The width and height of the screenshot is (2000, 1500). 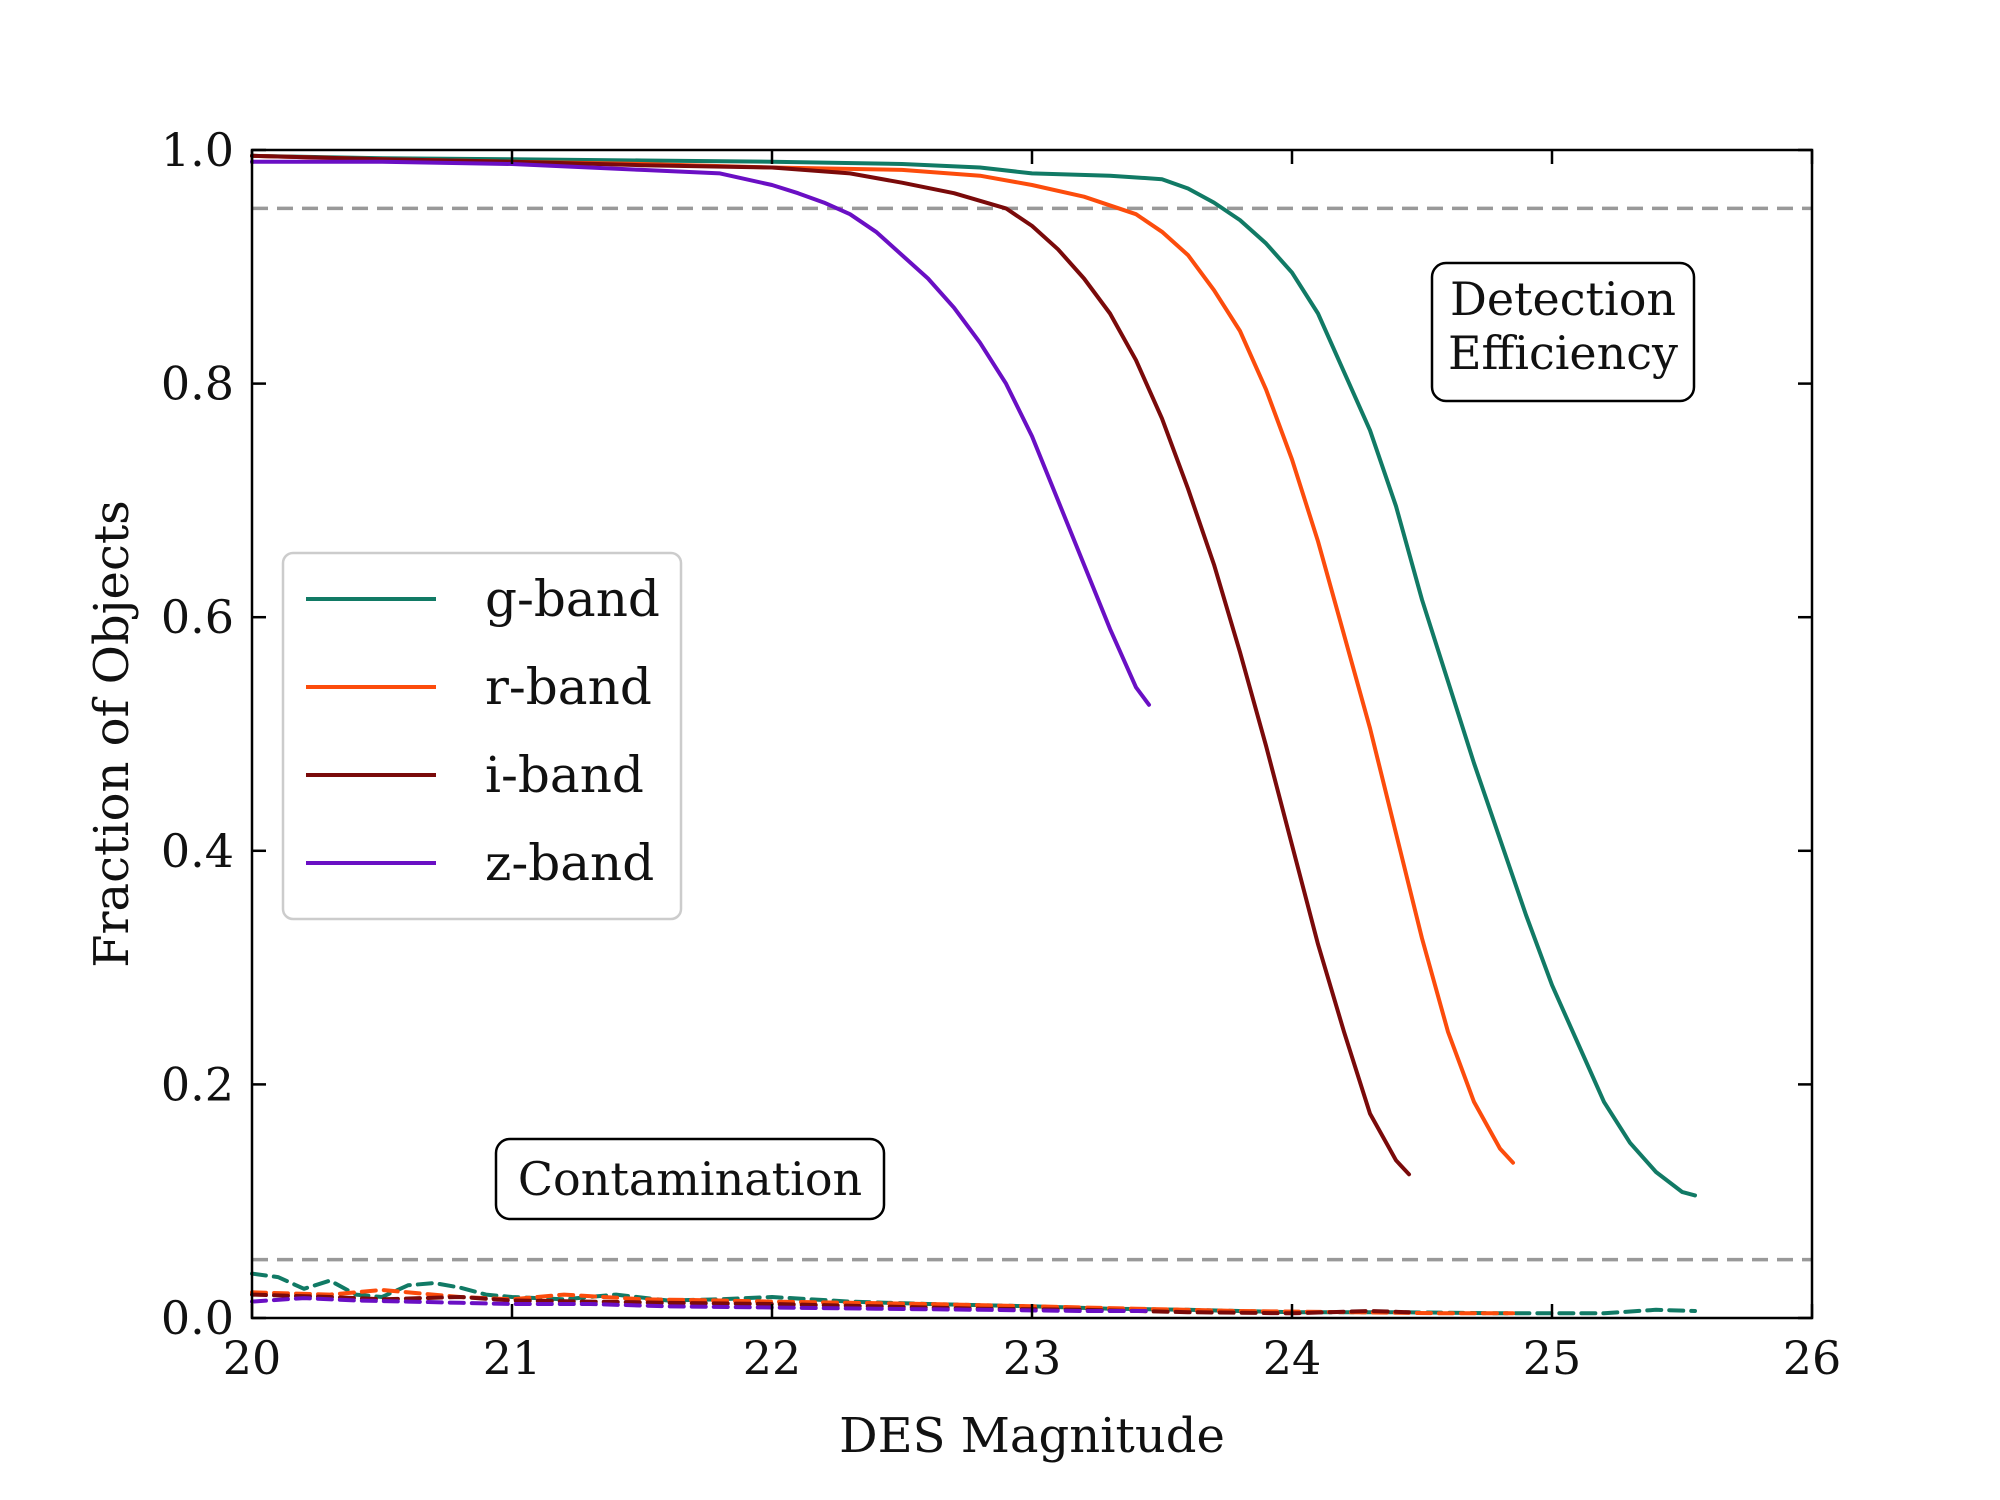 I want to click on legend-label-g-band: g-band, so click(x=572, y=599).